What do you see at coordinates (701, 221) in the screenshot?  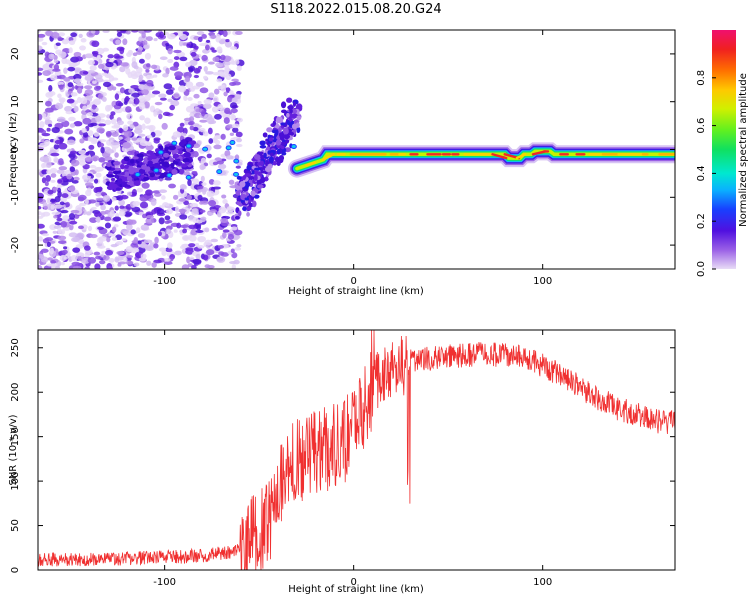 I see `colorbar-tick-label: 0.2` at bounding box center [701, 221].